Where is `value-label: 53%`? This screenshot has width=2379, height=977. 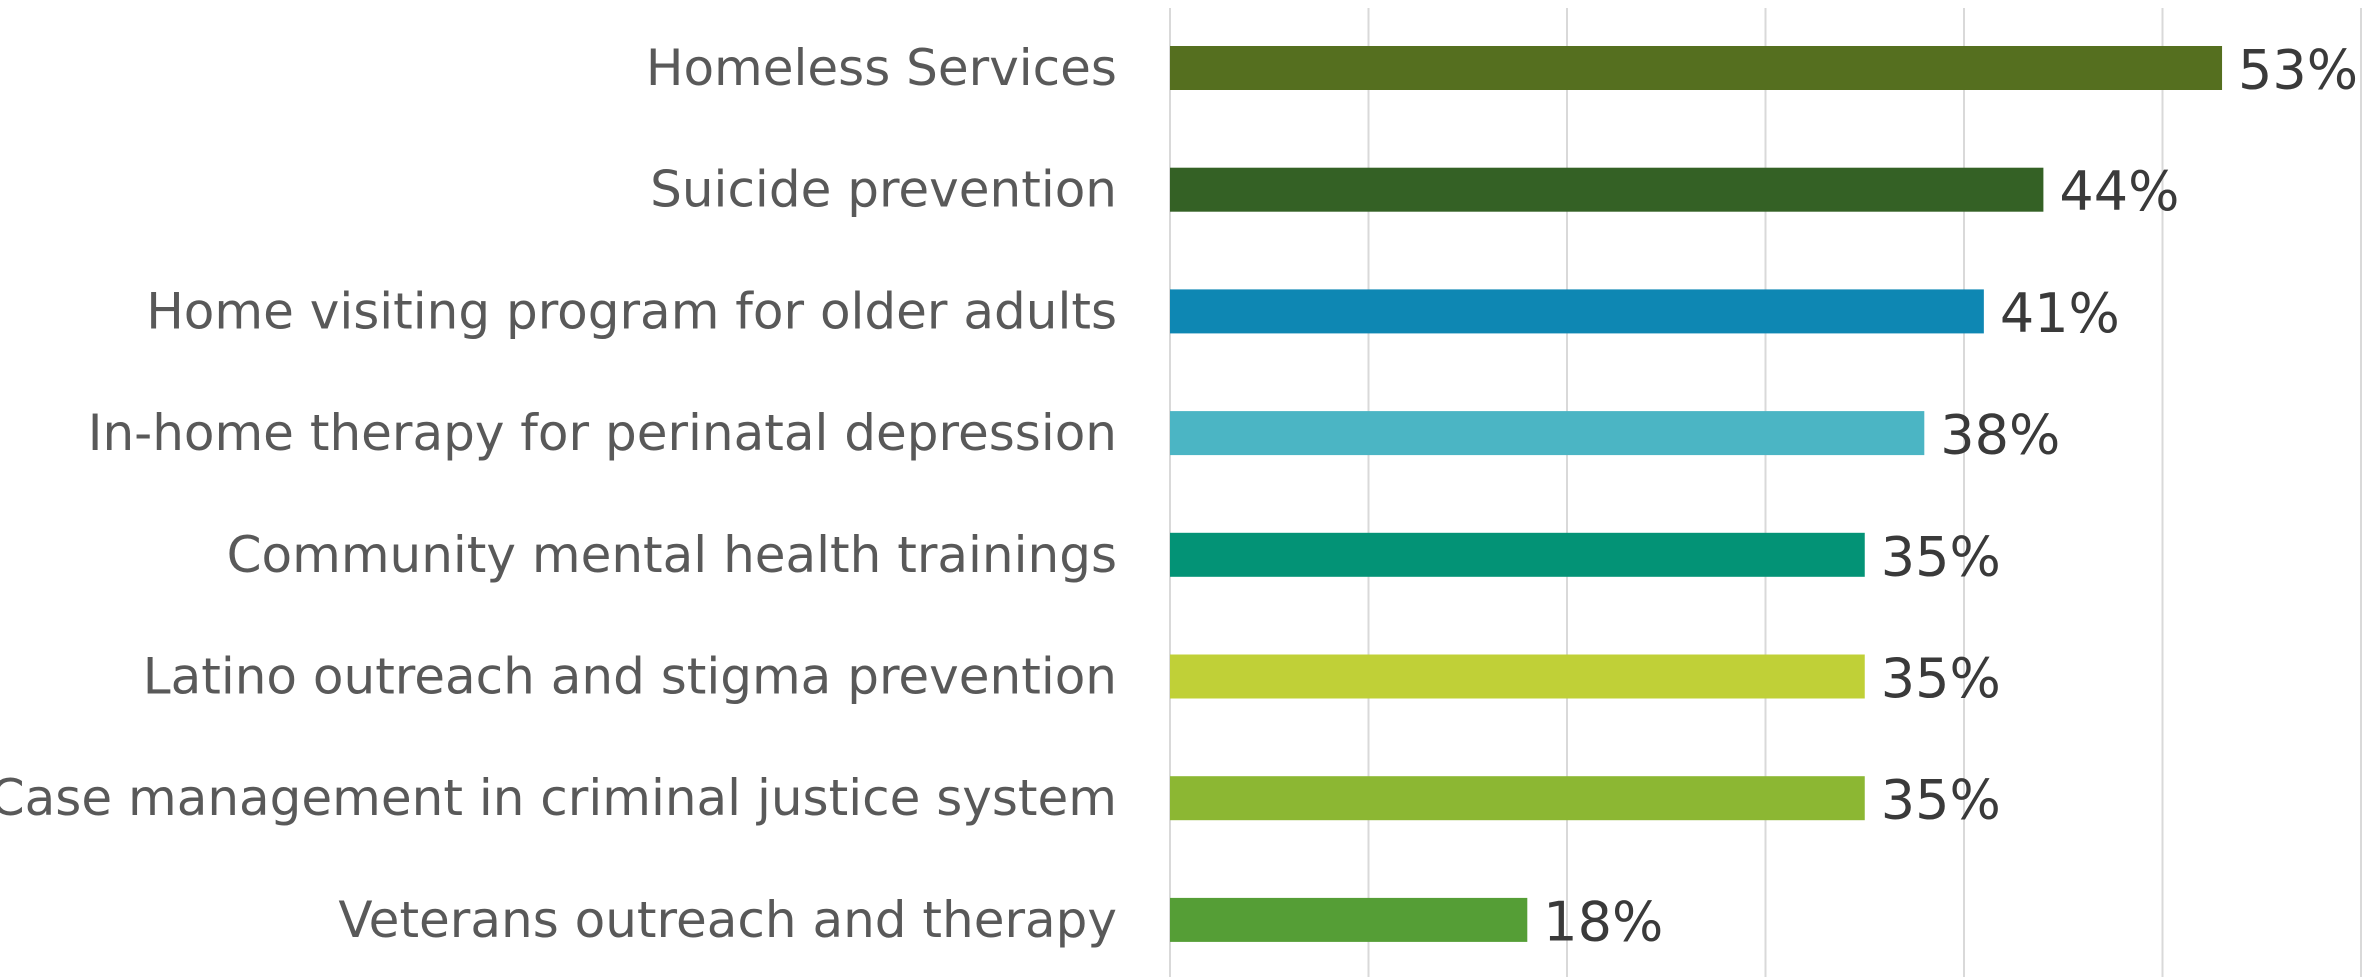
value-label: 53% is located at coordinates (2298, 70).